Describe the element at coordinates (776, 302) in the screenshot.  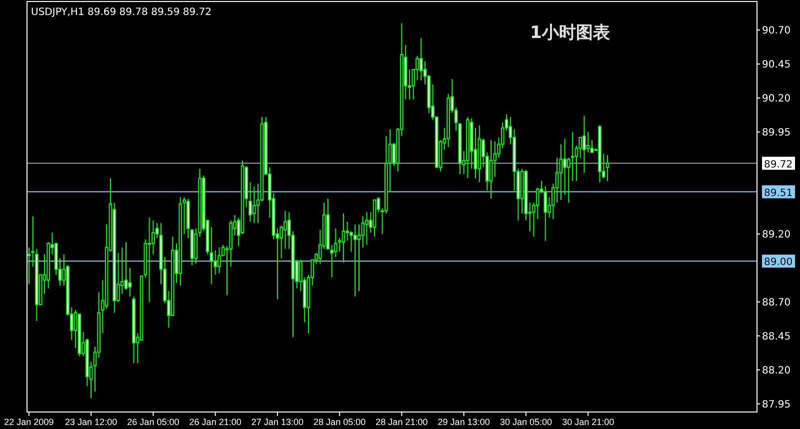
I see `y-tick-label: 88.70` at that location.